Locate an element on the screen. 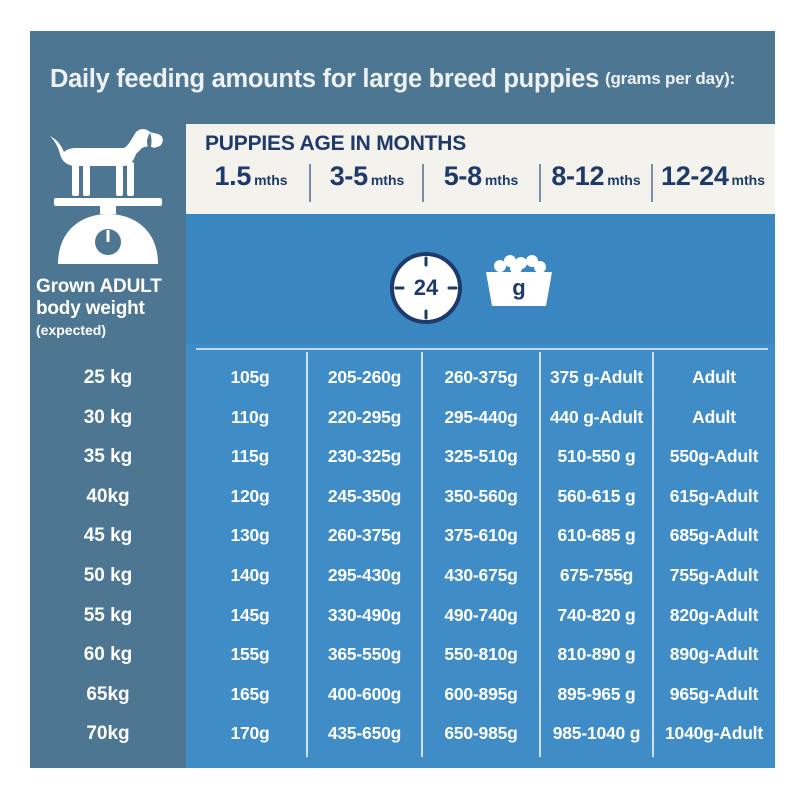 Image resolution: width=800 pixels, height=800 pixels. feeding-amount-cell: 430-675g is located at coordinates (481, 575).